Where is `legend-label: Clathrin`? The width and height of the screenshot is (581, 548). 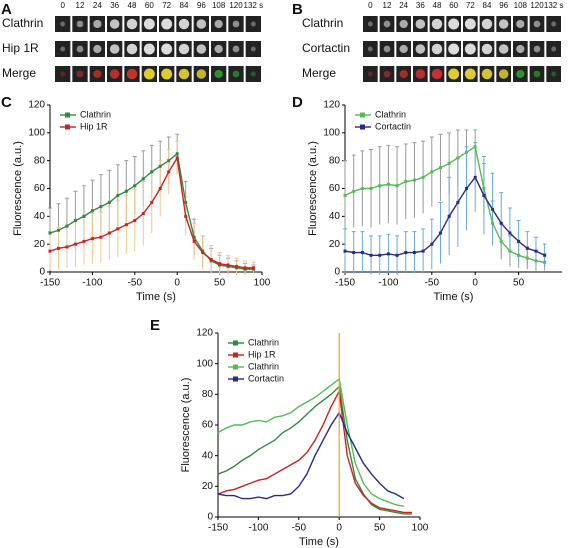 legend-label: Clathrin is located at coordinates (263, 342).